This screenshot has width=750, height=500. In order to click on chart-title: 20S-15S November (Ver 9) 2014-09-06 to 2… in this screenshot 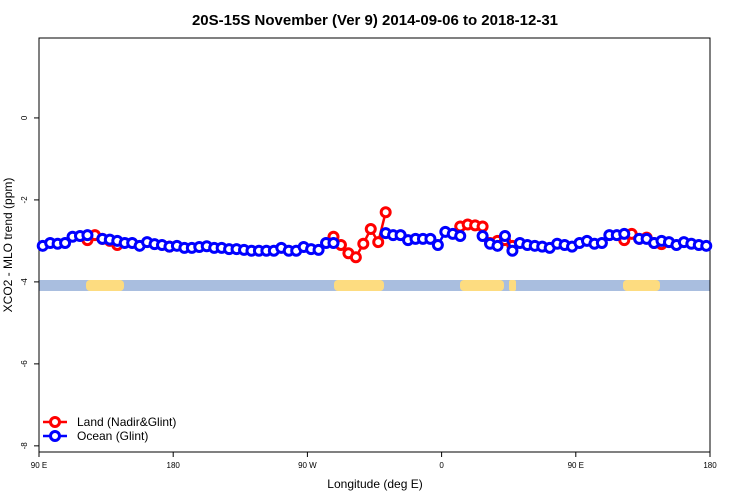, I will do `click(375, 20)`.